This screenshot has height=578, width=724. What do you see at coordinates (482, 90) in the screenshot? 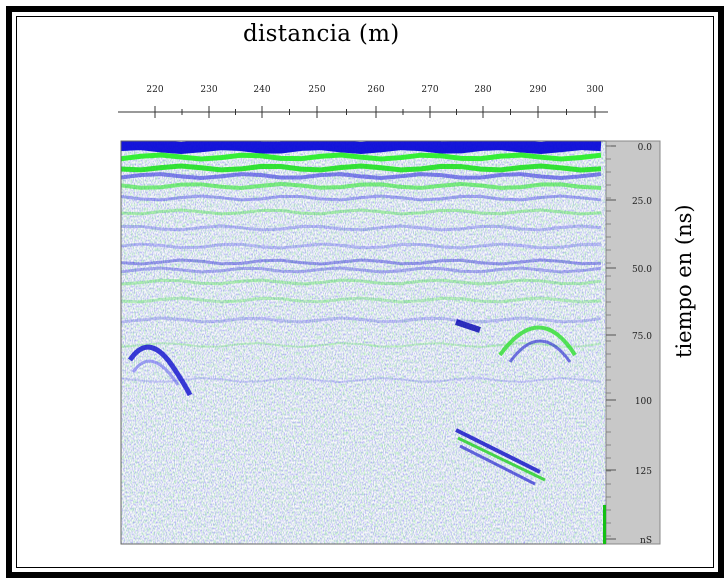
I see `distance-tick-label: 280` at bounding box center [482, 90].